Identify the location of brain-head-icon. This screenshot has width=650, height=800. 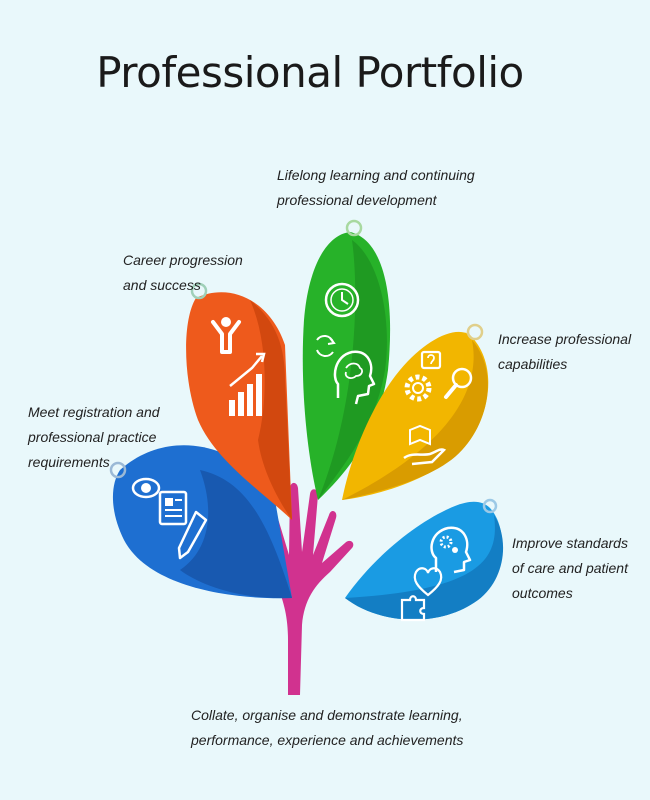
(354, 377).